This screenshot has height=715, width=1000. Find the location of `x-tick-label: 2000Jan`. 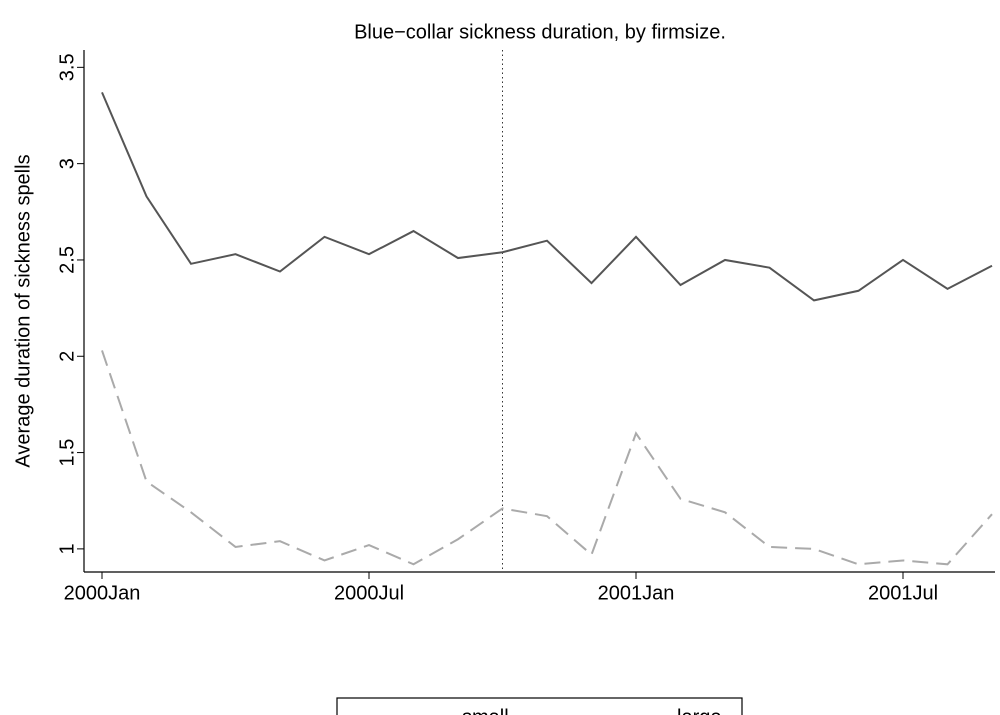

x-tick-label: 2000Jan is located at coordinates (102, 593).